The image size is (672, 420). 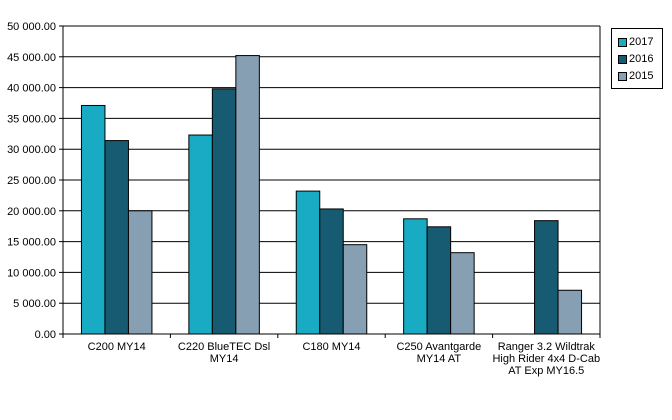 I want to click on legend-item-2015: 2015, so click(x=635, y=76).